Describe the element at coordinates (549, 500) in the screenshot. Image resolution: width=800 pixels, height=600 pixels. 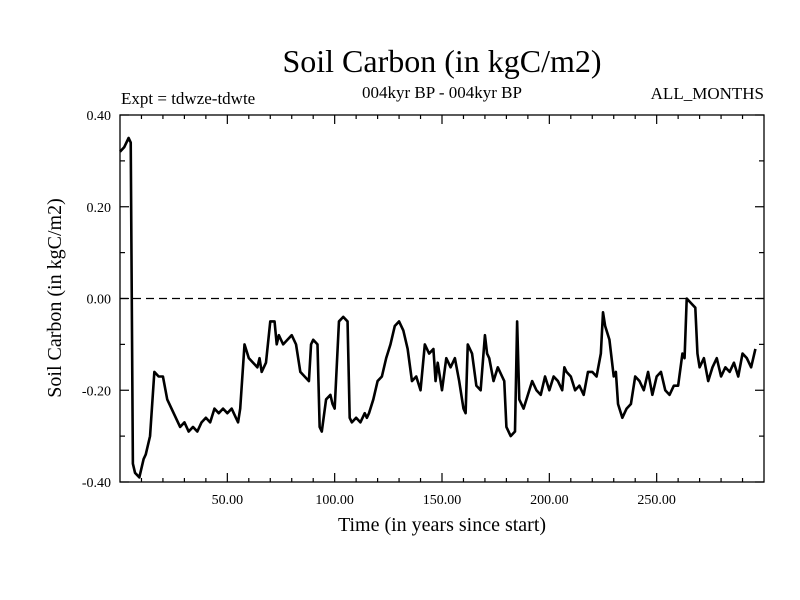
I see `x-tick-label: 200.00` at that location.